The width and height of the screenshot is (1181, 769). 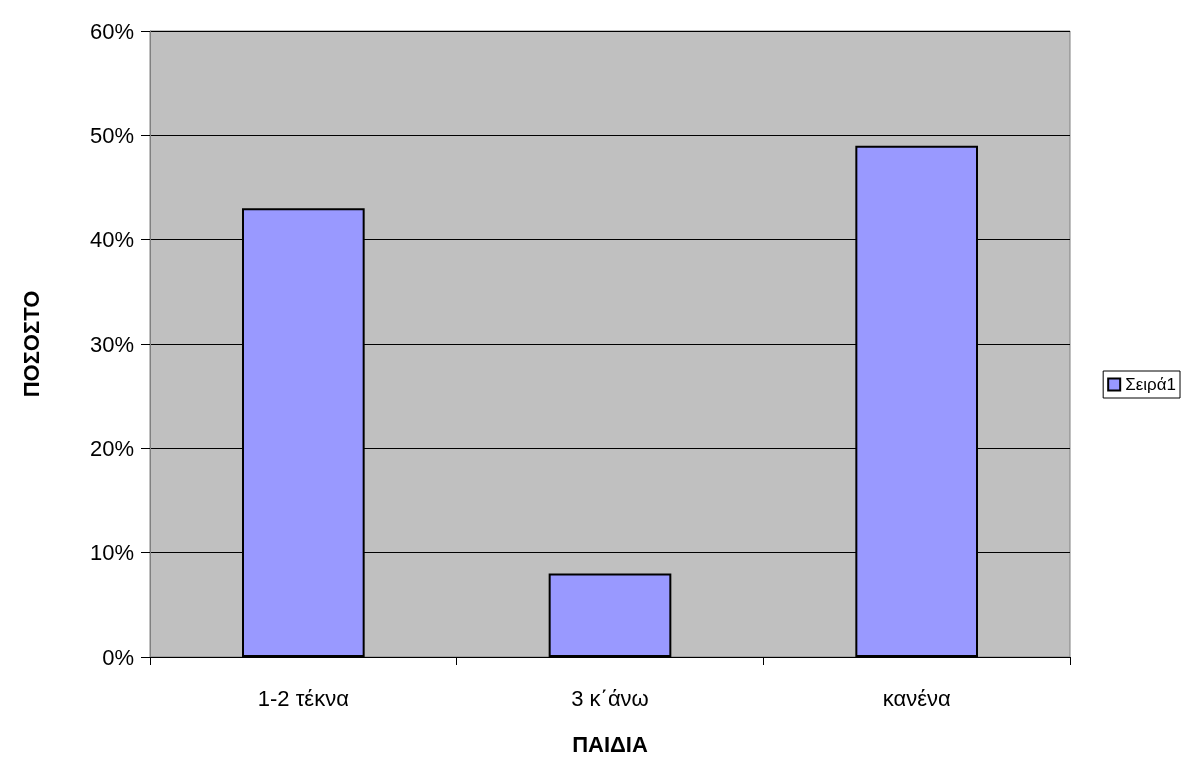 I want to click on y-tick-label: 10%, so click(x=111, y=553).